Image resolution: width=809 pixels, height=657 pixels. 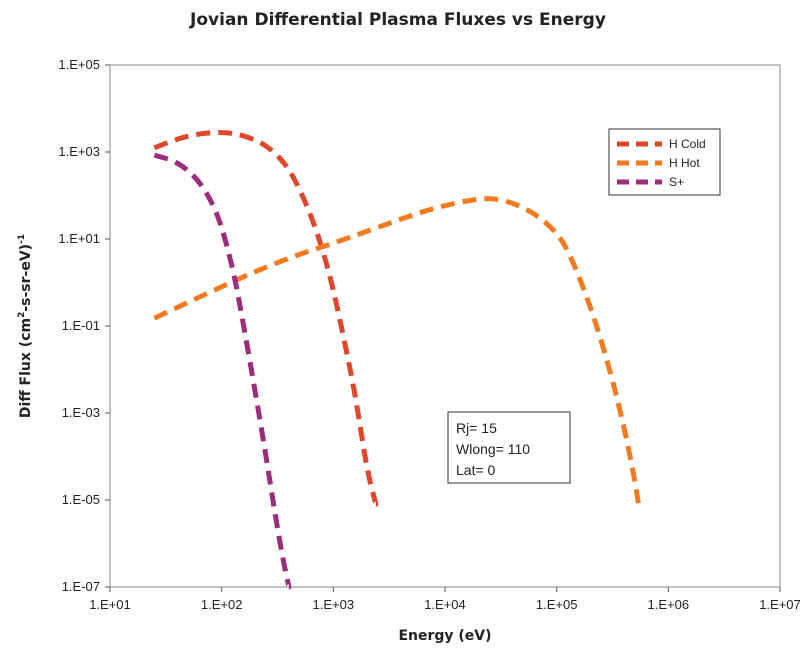 I want to click on legend-label: H Hot, so click(x=684, y=163).